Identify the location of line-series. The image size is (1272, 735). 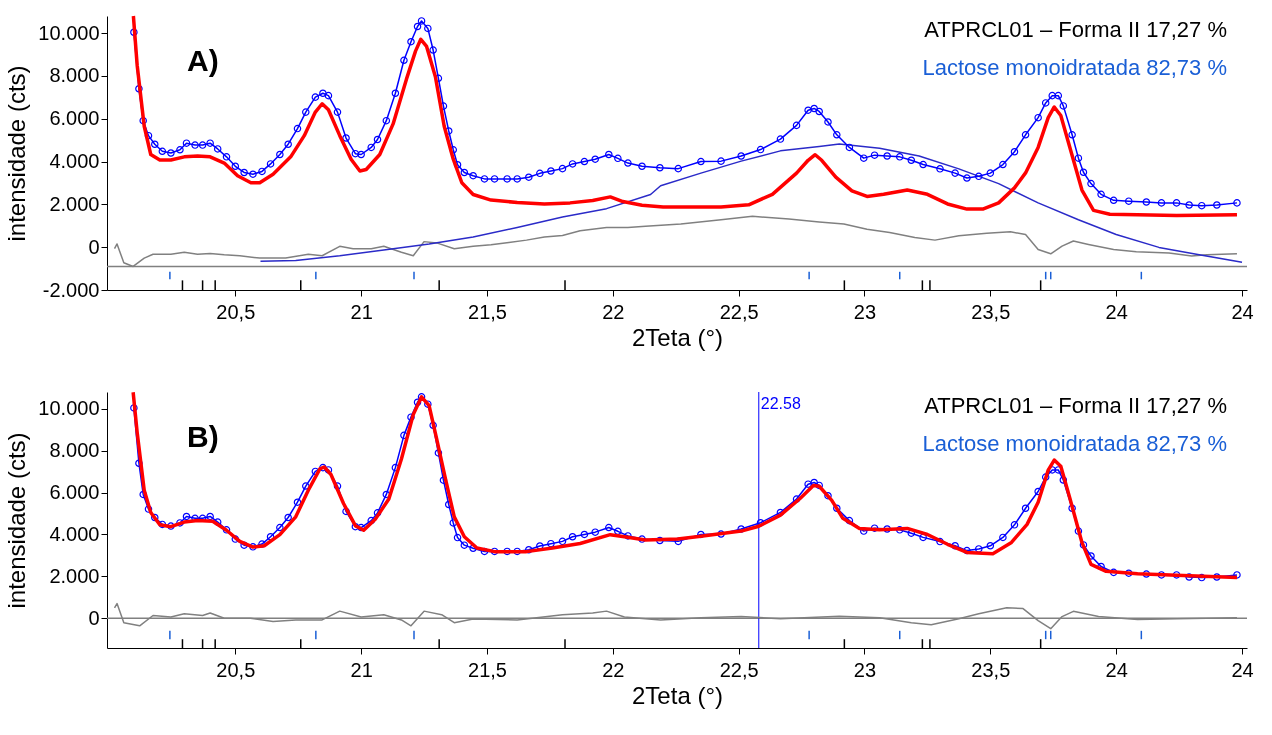
(751, 203).